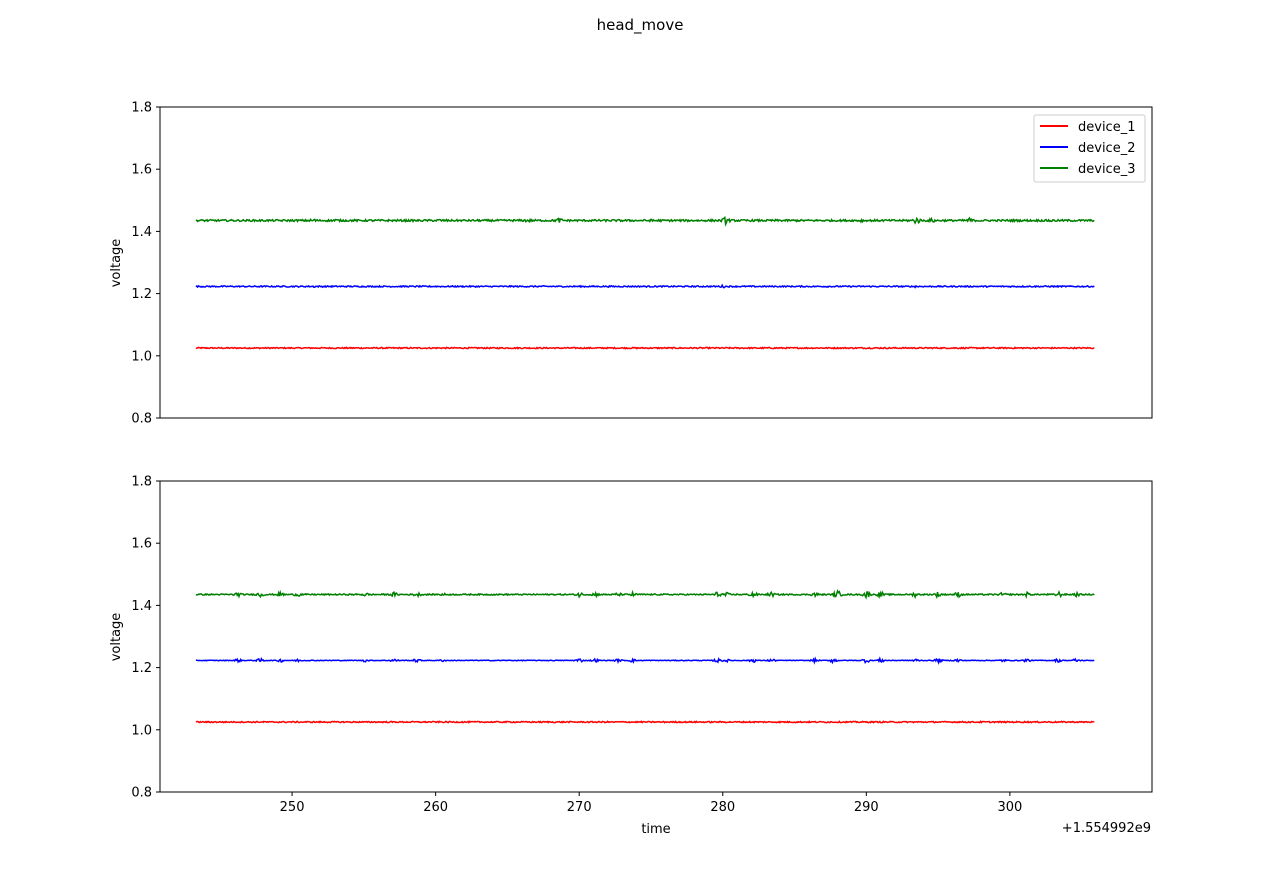 Image resolution: width=1280 pixels, height=895 pixels. What do you see at coordinates (655, 829) in the screenshot?
I see `bottom-xlabel: time` at bounding box center [655, 829].